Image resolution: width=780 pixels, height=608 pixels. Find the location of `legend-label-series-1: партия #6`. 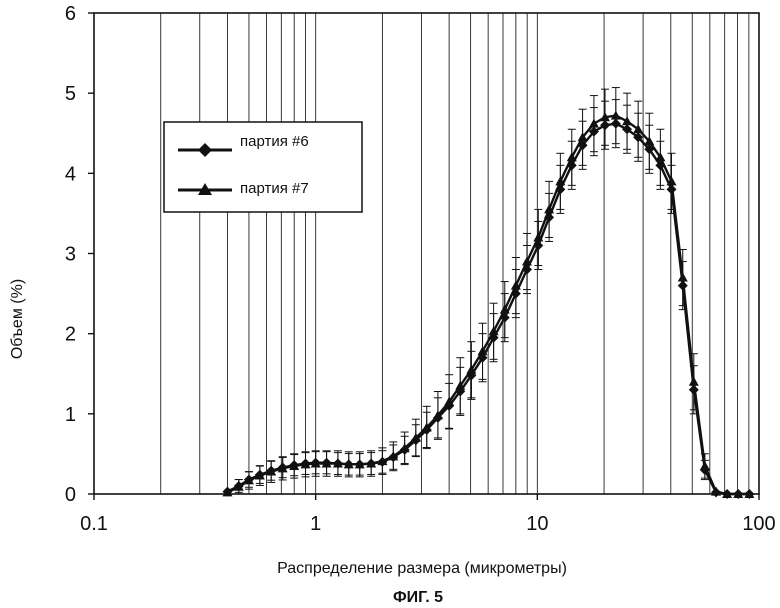

legend-label-series-1: партия #6 is located at coordinates (274, 141).